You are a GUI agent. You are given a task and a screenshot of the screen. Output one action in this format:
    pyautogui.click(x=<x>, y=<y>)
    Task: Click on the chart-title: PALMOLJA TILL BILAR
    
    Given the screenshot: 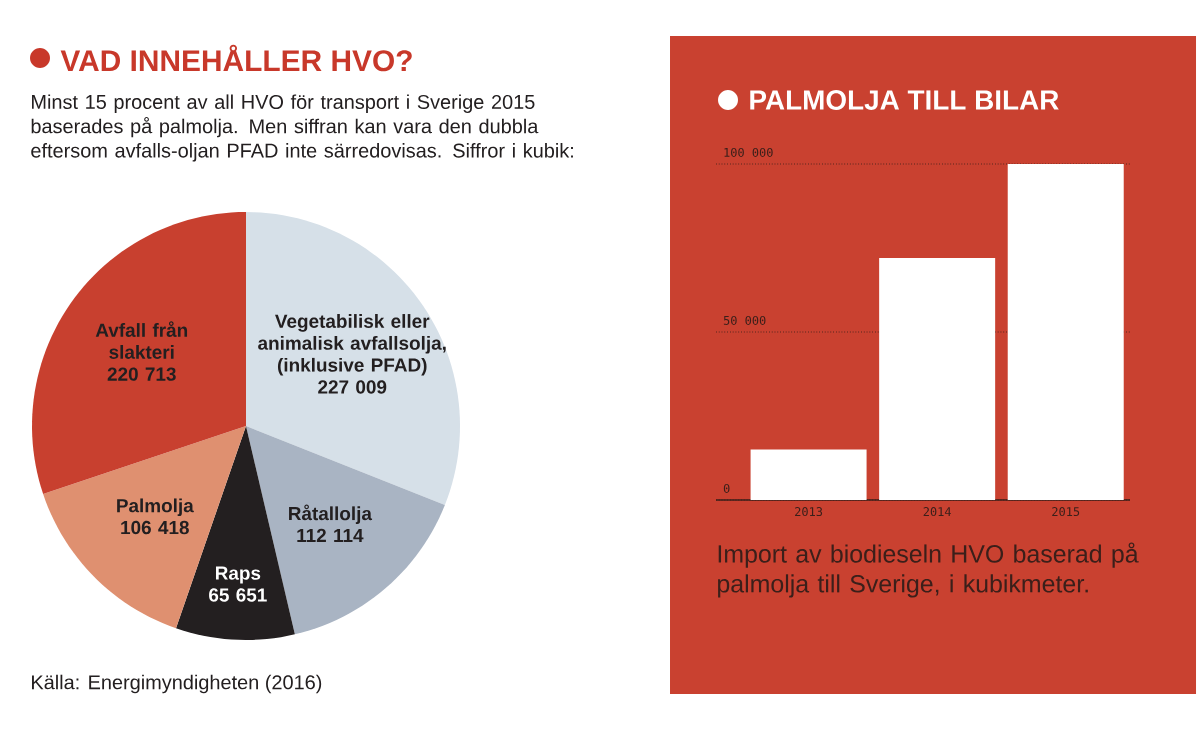 What is the action you would take?
    pyautogui.click(x=904, y=100)
    